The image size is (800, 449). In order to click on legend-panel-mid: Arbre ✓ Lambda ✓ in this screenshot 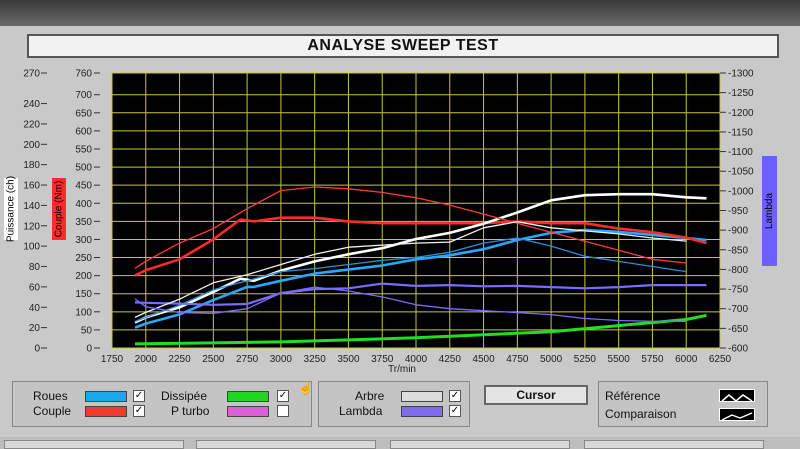, I will do `click(394, 404)`.